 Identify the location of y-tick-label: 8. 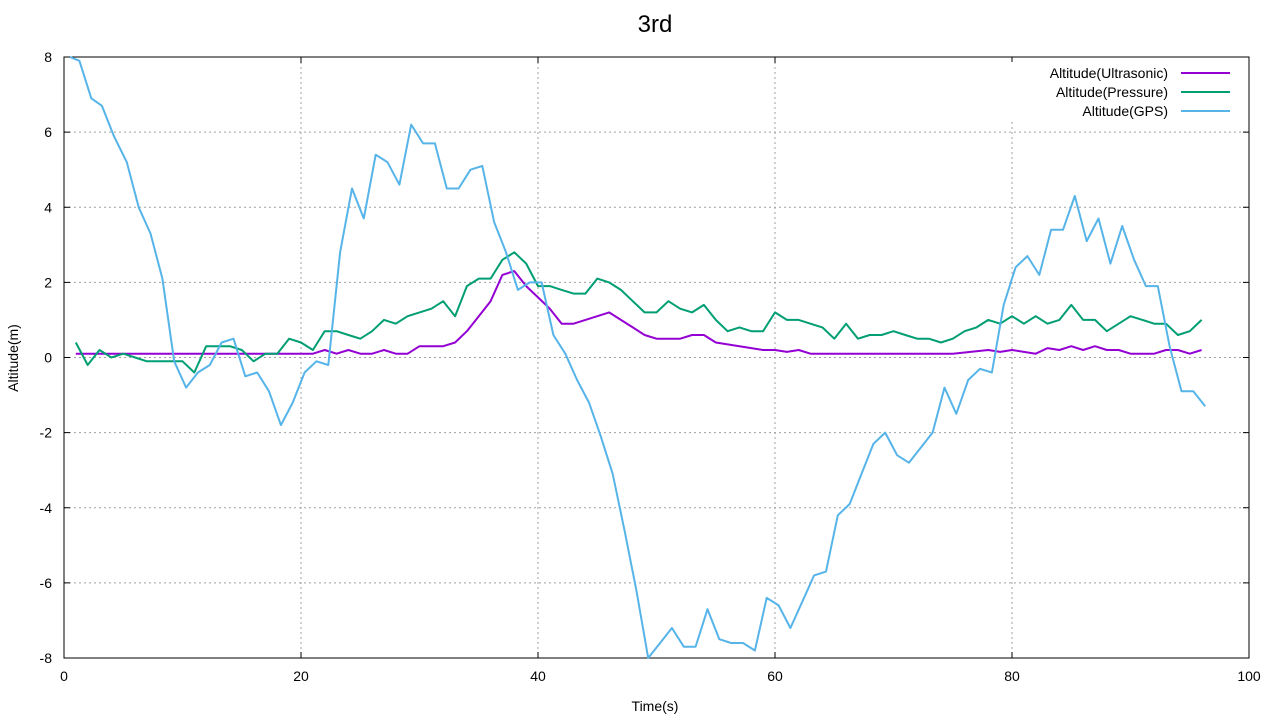
(48, 57).